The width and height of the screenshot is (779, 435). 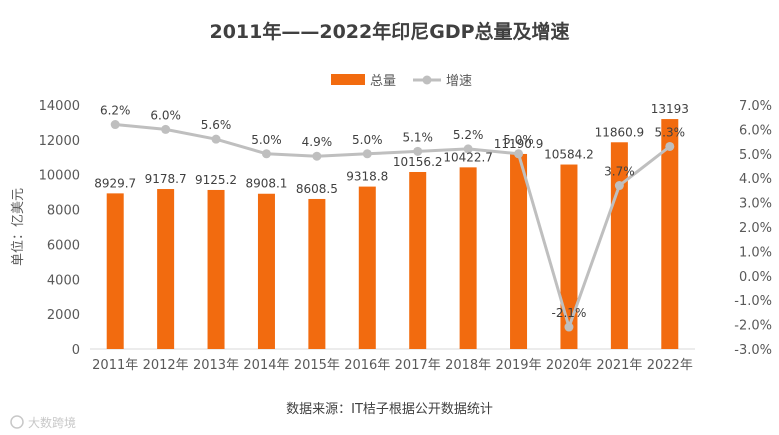 What do you see at coordinates (468, 135) in the screenshot?
I see `line-value-label: 5.2%` at bounding box center [468, 135].